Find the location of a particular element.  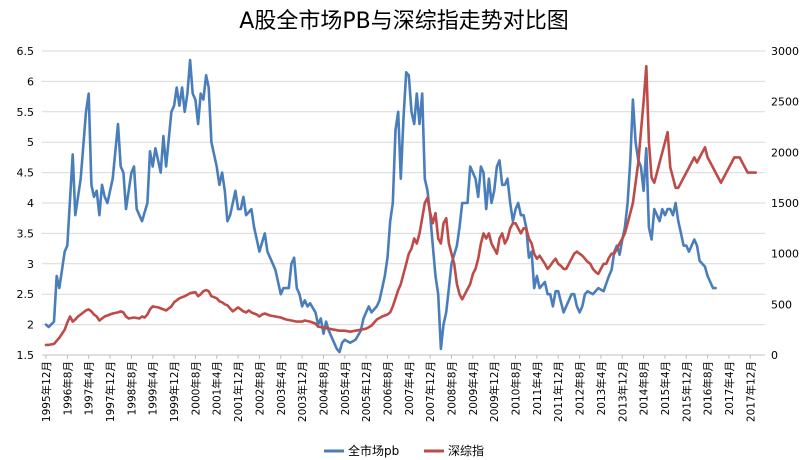

x-tick-label: 1996年8月 is located at coordinates (67, 388).